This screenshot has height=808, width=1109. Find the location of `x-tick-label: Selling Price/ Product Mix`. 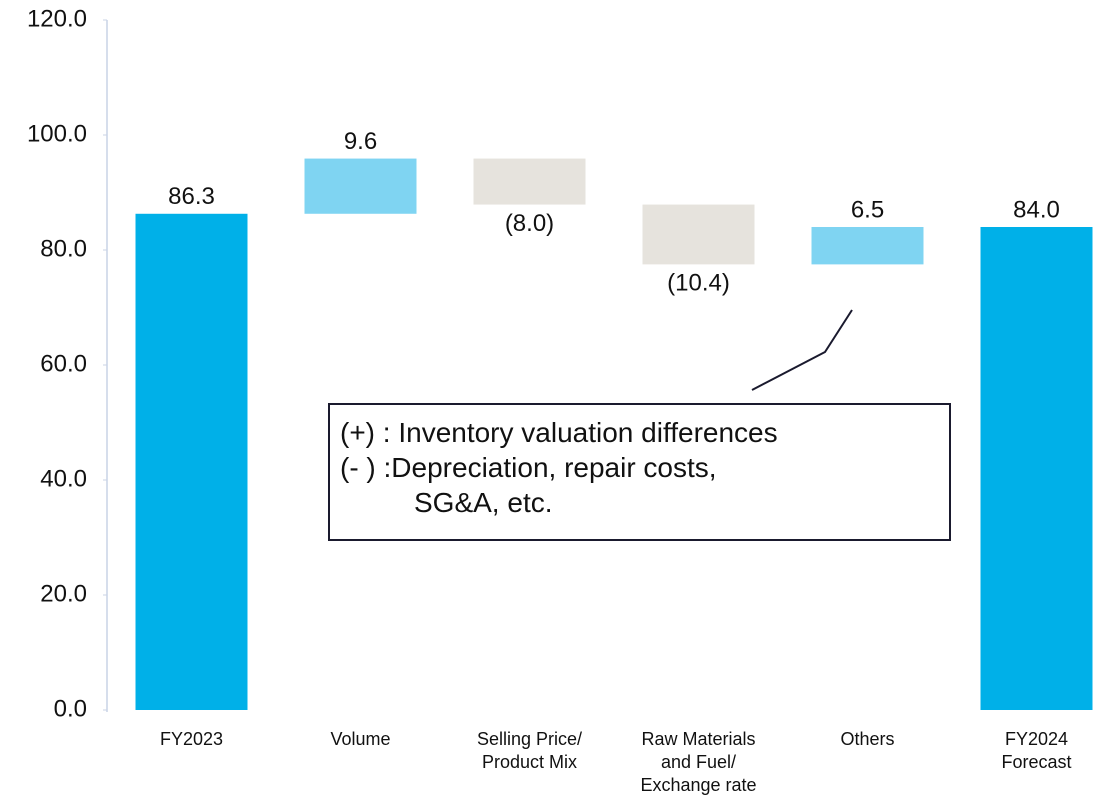

x-tick-label: Selling Price/ Product Mix is located at coordinates (529, 750).